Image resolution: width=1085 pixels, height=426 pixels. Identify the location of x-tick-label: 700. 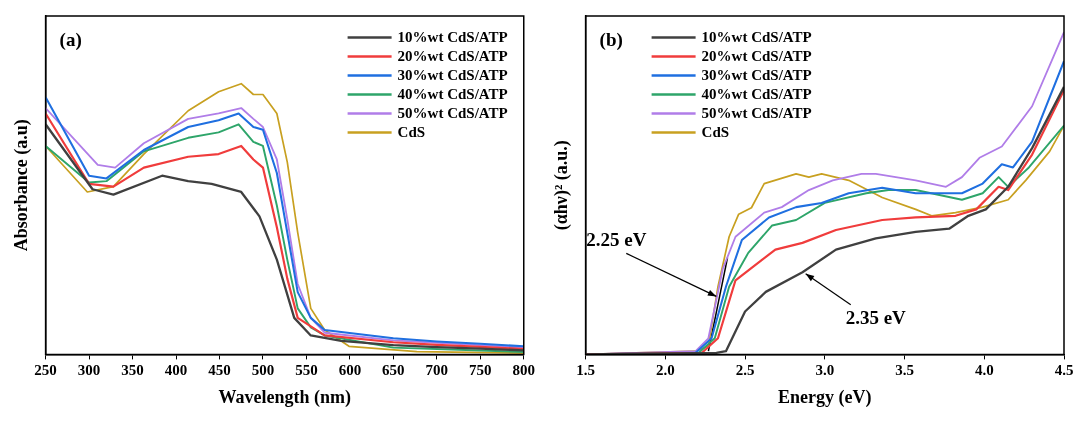
(437, 370).